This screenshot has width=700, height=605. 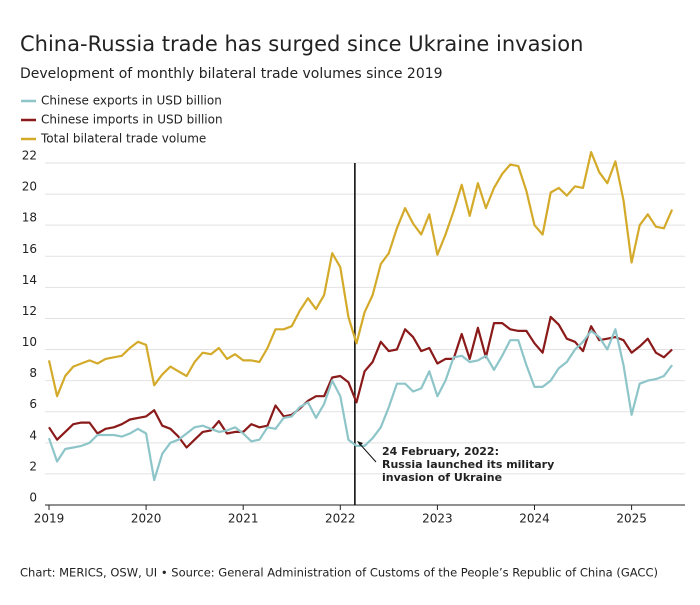 What do you see at coordinates (440, 451) in the screenshot?
I see `annotation-text: 24 February, 2022:` at bounding box center [440, 451].